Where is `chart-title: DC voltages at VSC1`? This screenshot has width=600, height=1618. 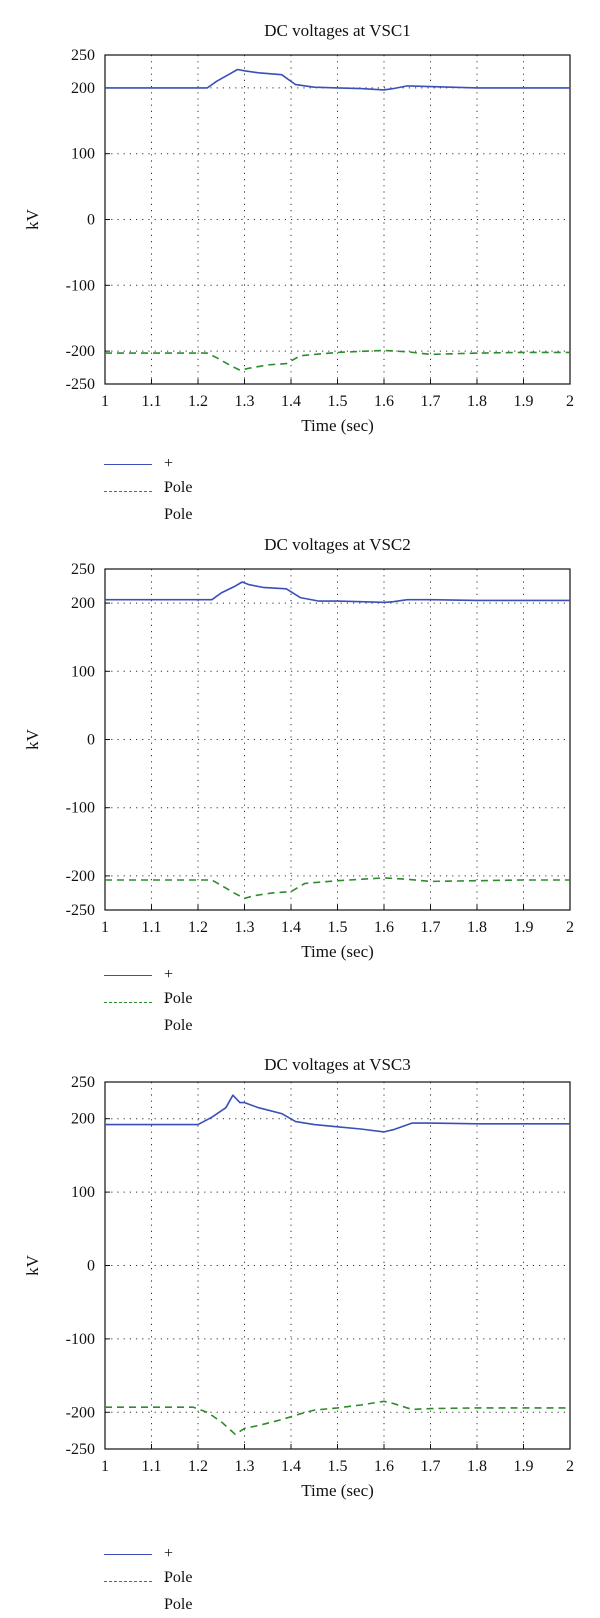
chart-title: DC voltages at VSC1 is located at coordinates (337, 30).